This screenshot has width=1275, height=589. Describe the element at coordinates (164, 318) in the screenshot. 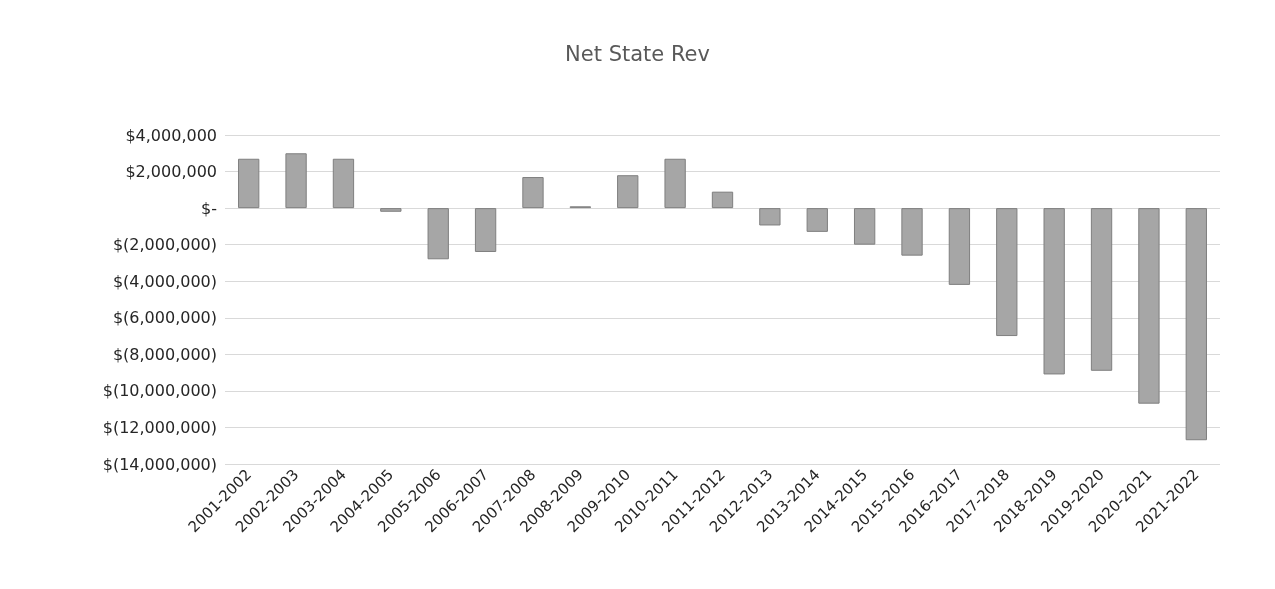

I see `y-tick-label: $(6,000,000)` at that location.